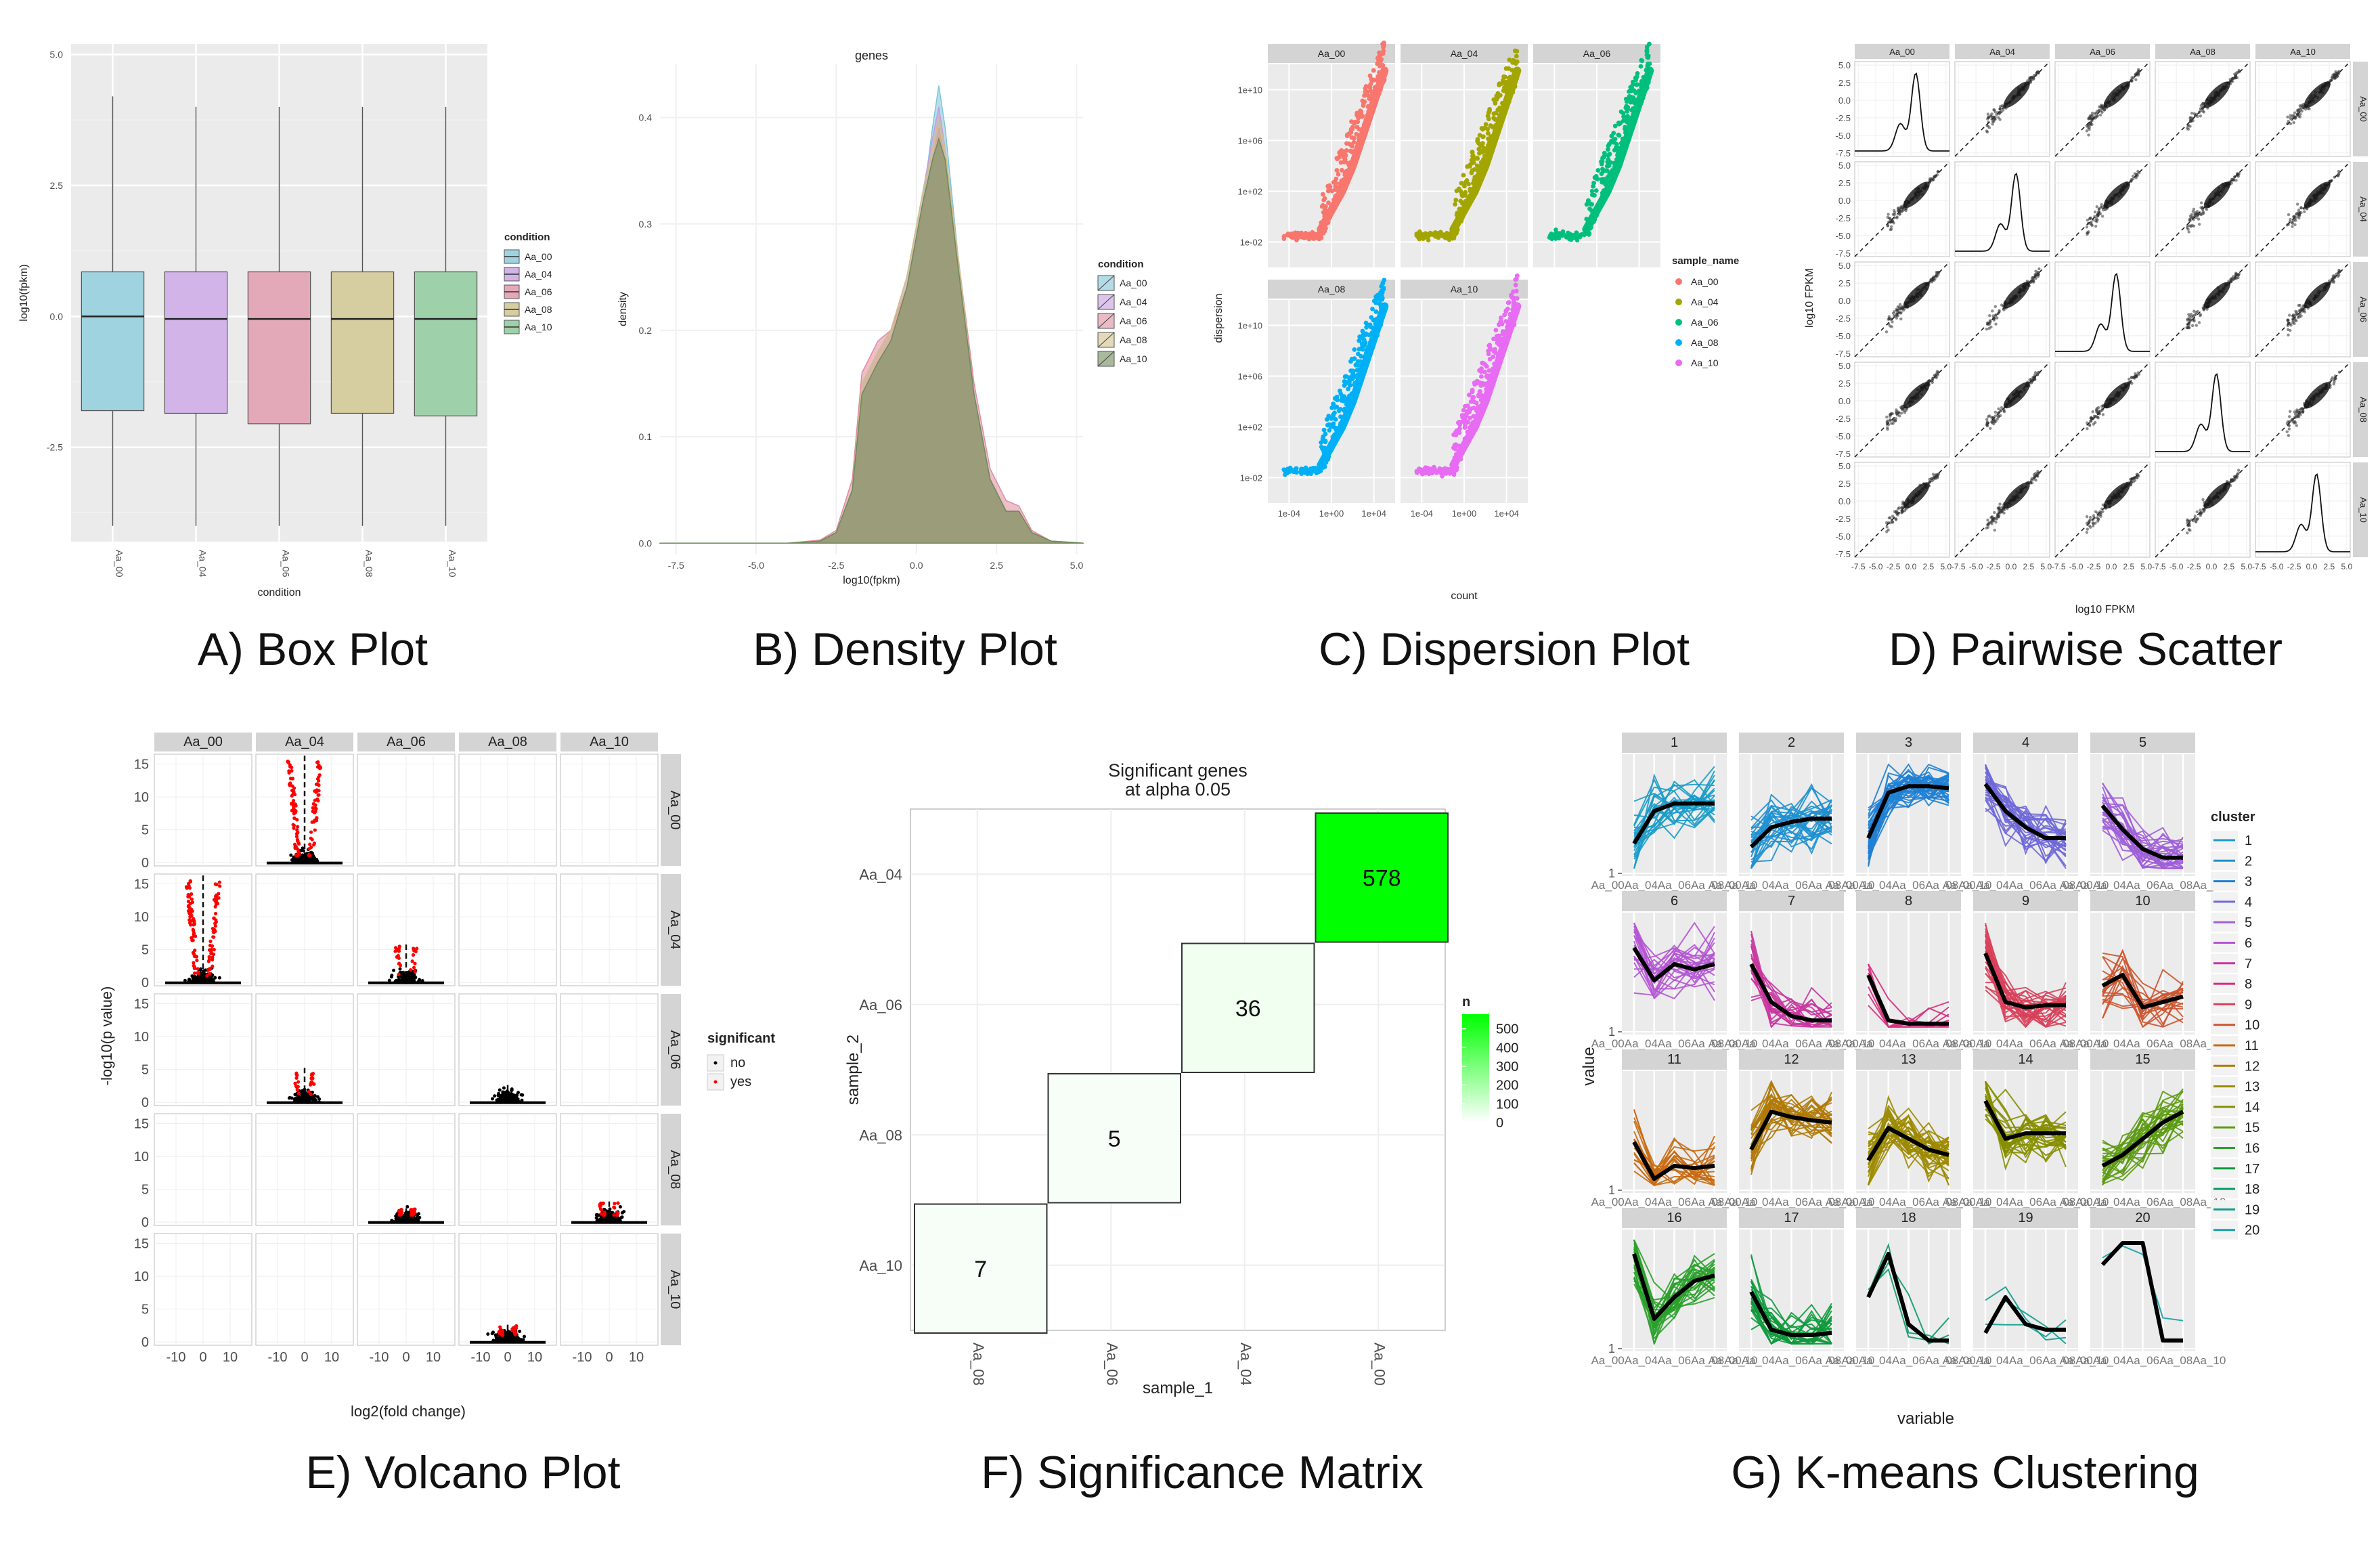  Describe the element at coordinates (1705, 322) in the screenshot. I see `legend-label: Aa_06` at that location.